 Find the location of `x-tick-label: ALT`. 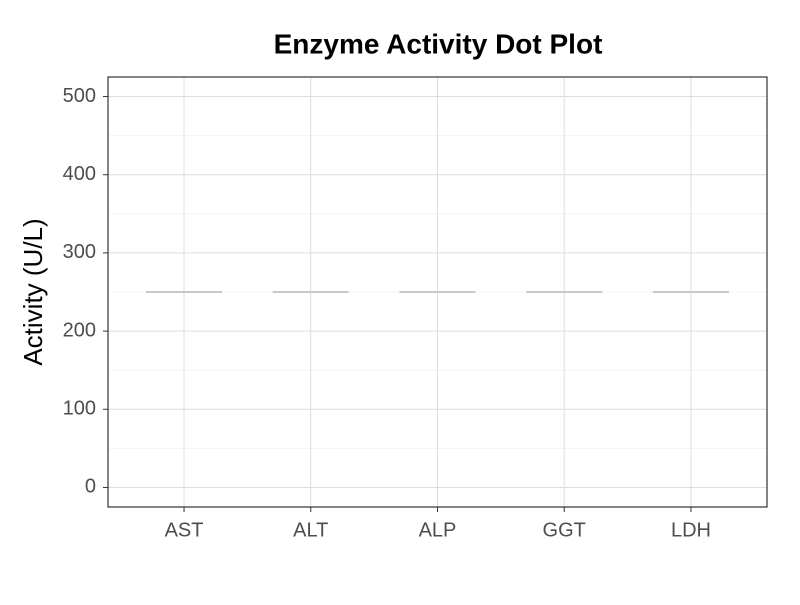

x-tick-label: ALT is located at coordinates (310, 530).